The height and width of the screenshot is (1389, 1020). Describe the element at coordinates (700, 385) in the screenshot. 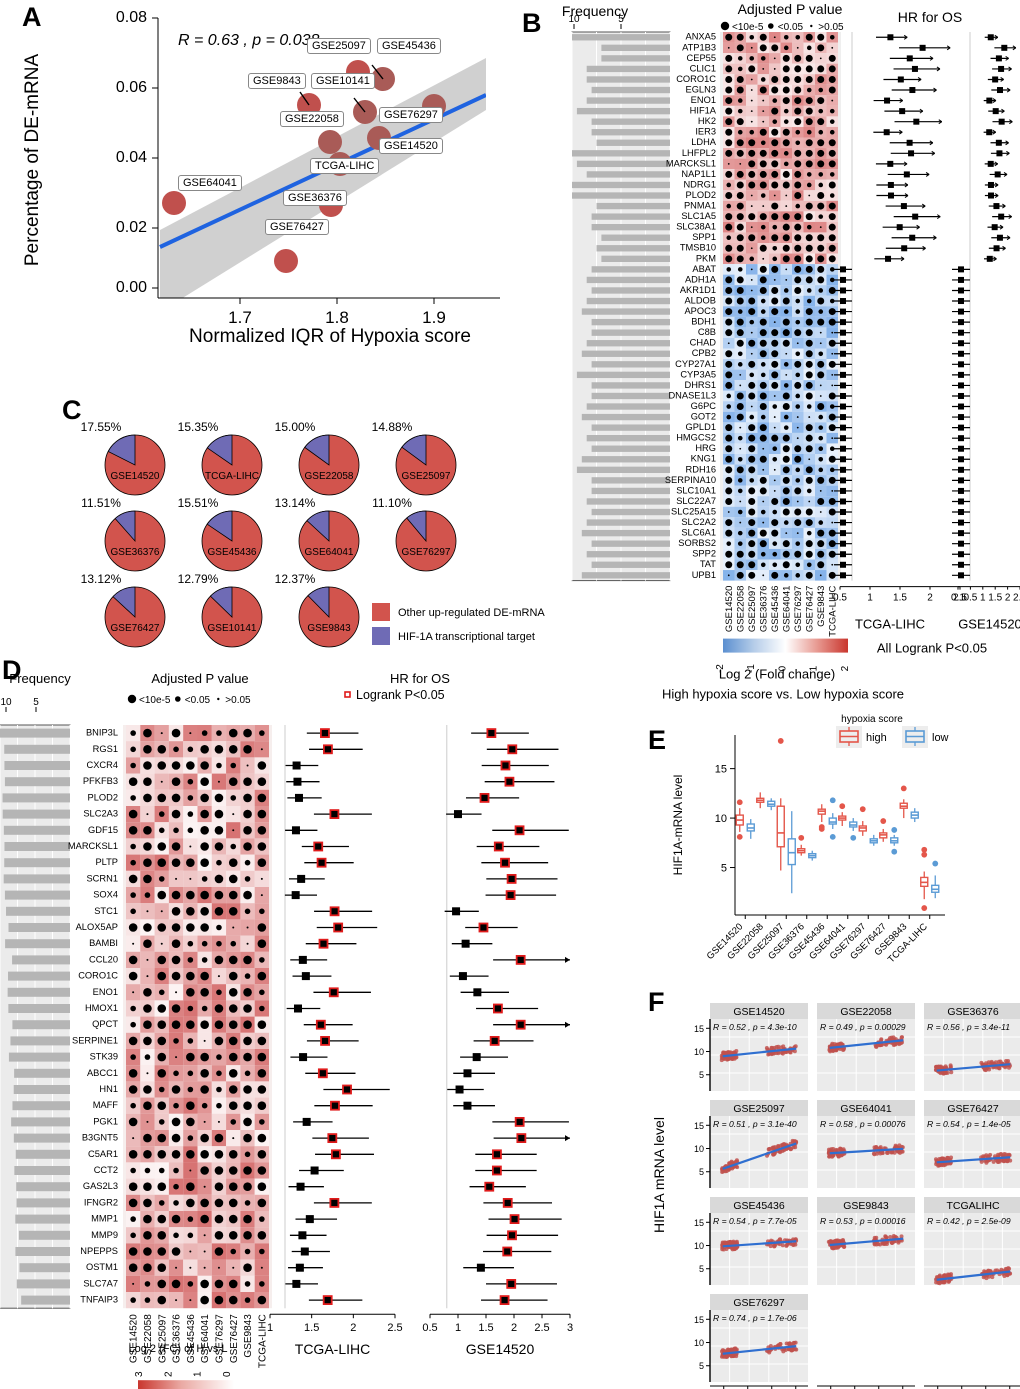

I see `gene-label: DHRS1` at that location.